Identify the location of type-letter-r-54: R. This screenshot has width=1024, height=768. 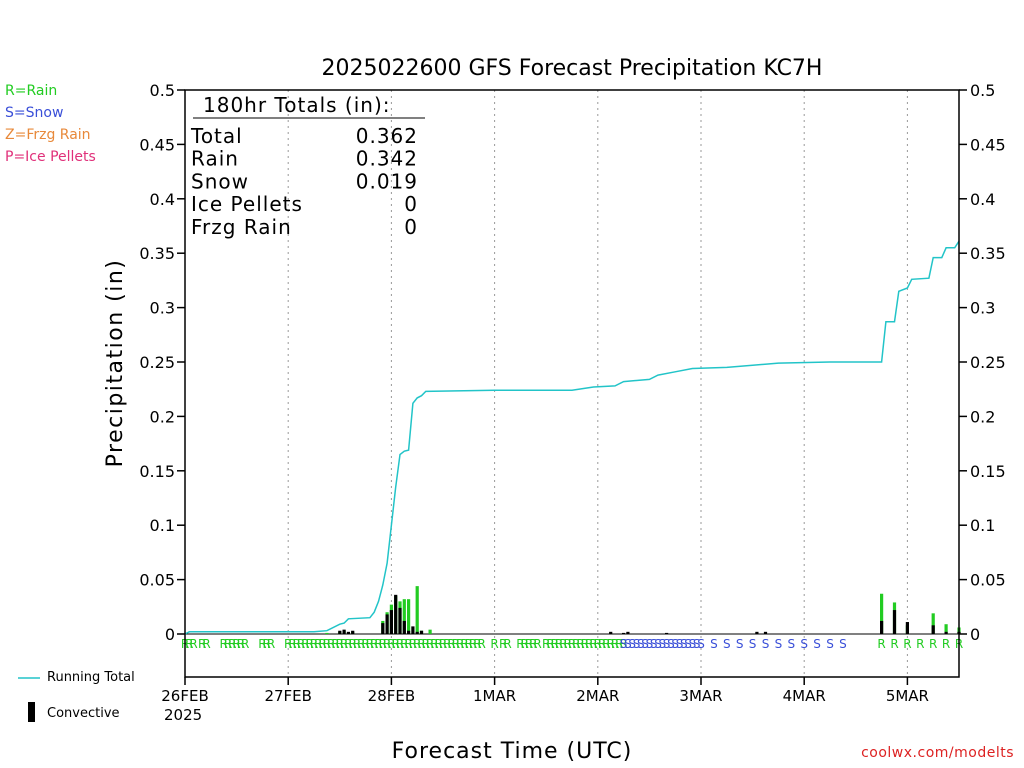
(460, 644).